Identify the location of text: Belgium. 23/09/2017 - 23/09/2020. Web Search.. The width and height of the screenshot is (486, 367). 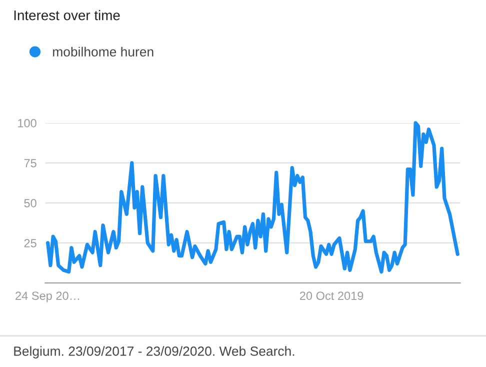
(154, 352).